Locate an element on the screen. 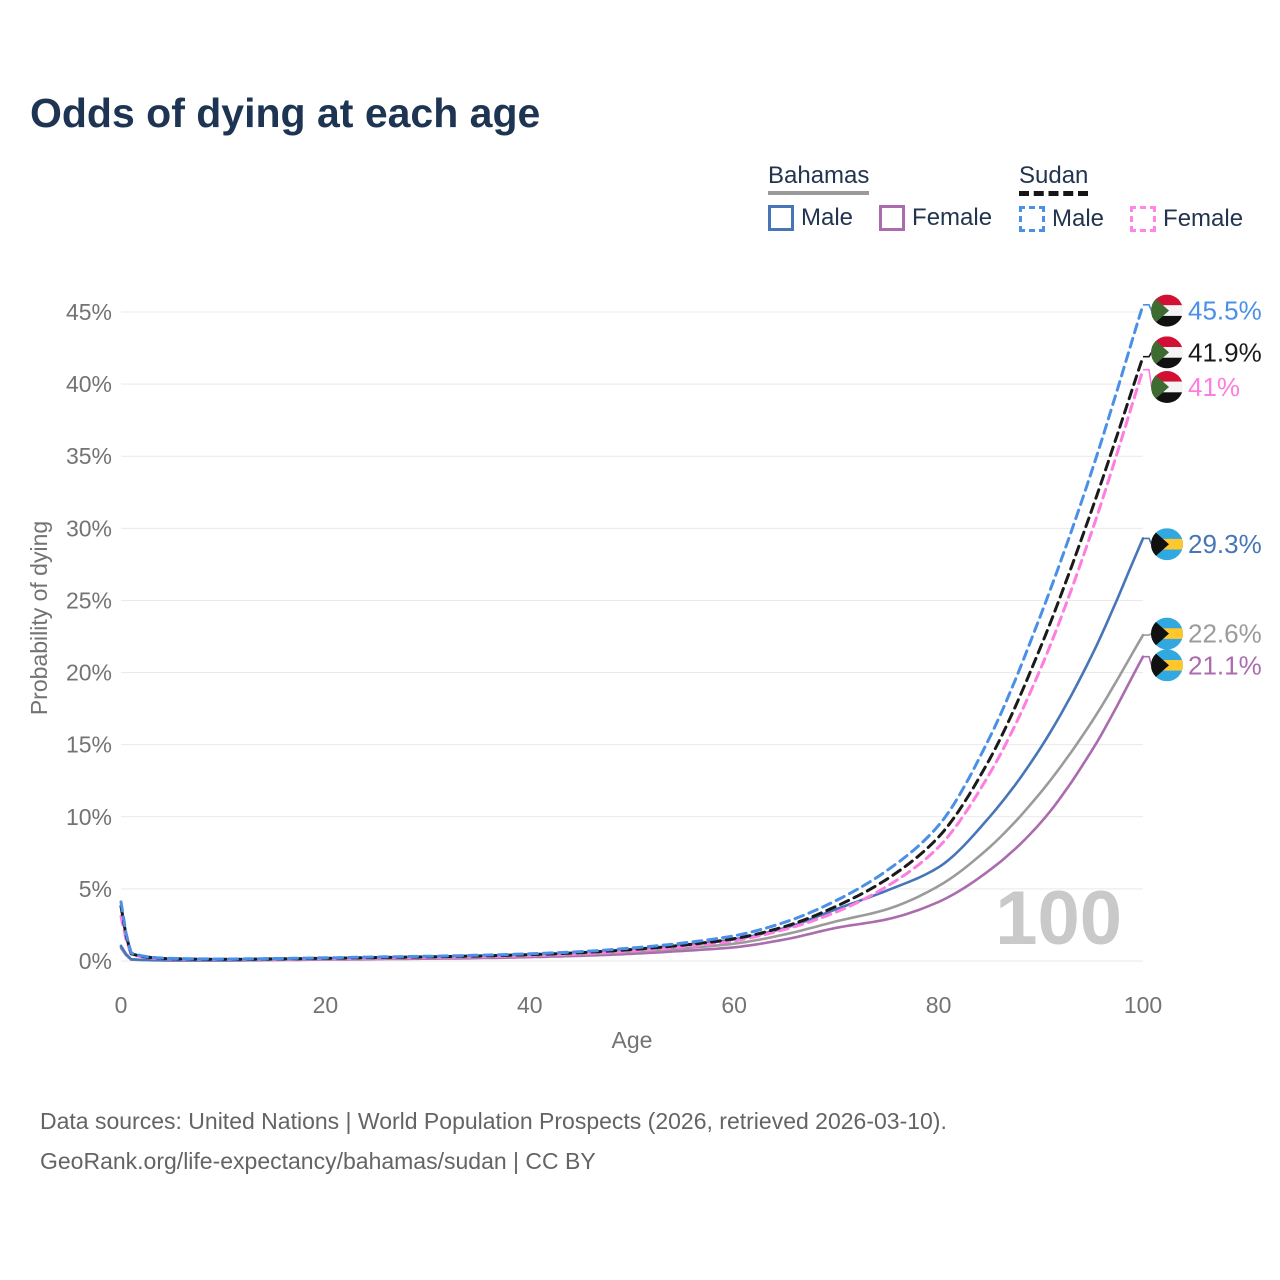 This screenshot has width=1280, height=1280. y-tick-label: 30% is located at coordinates (89, 528).